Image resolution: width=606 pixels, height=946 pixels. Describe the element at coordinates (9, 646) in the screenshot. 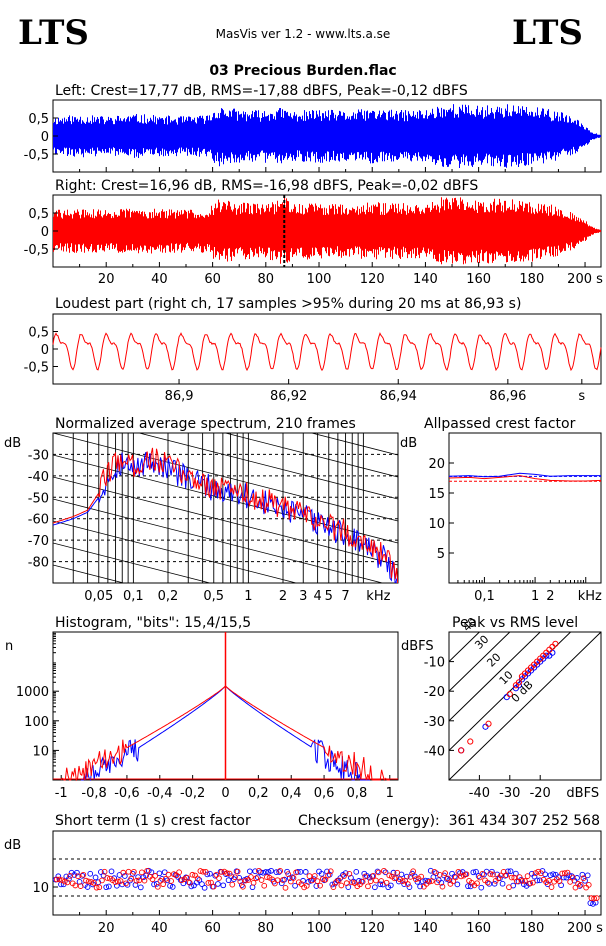

I see `histogram-ylabel: n` at that location.